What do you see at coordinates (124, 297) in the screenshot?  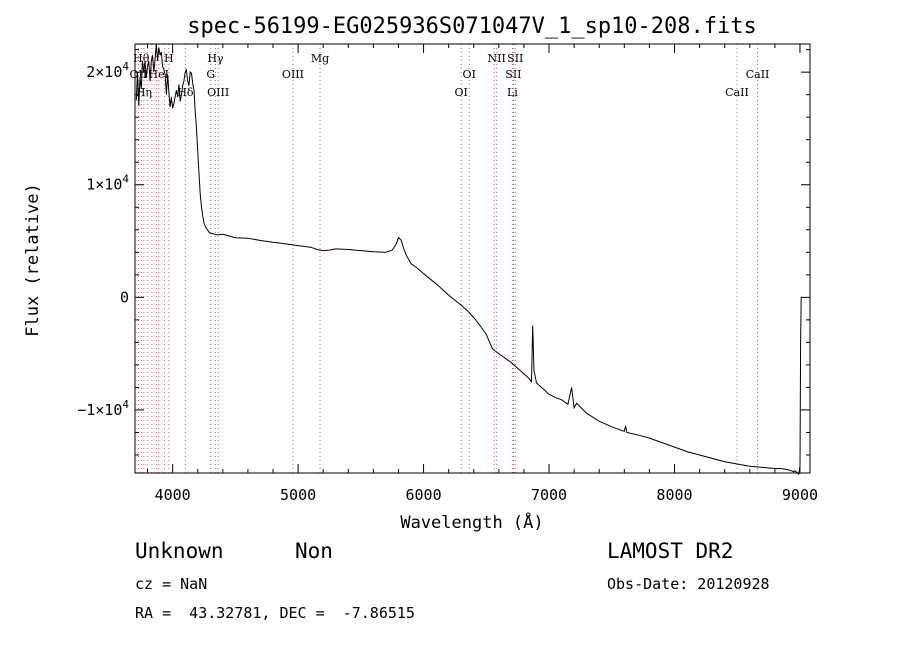 I see `y-tick-label: 0` at bounding box center [124, 297].